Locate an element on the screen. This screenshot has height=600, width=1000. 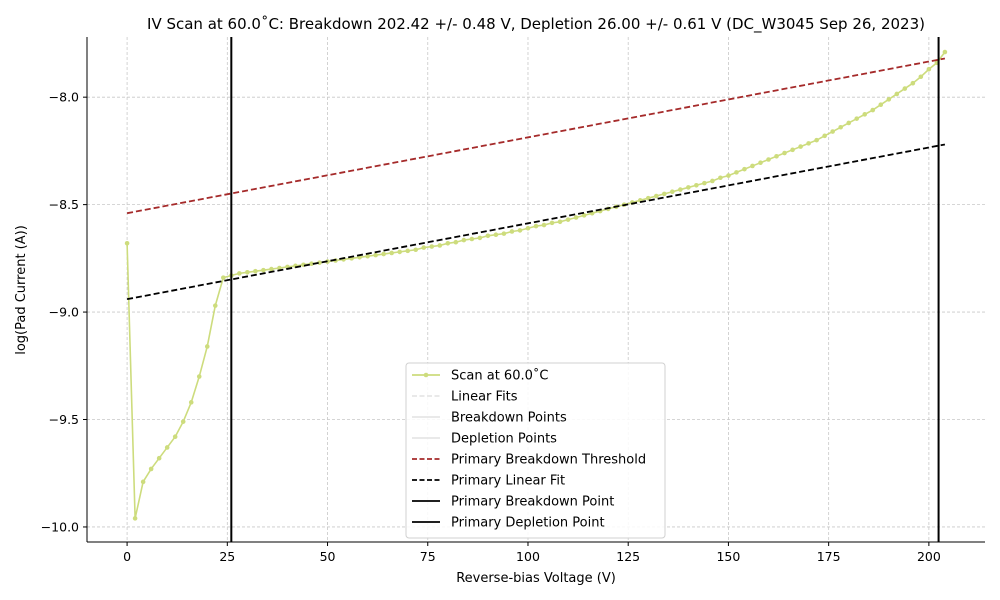
x-tick-label: 200 is located at coordinates (929, 556).